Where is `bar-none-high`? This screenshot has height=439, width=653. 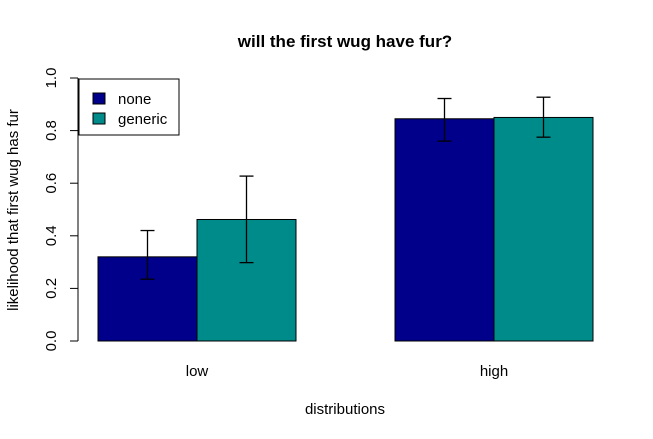
bar-none-high is located at coordinates (444, 230).